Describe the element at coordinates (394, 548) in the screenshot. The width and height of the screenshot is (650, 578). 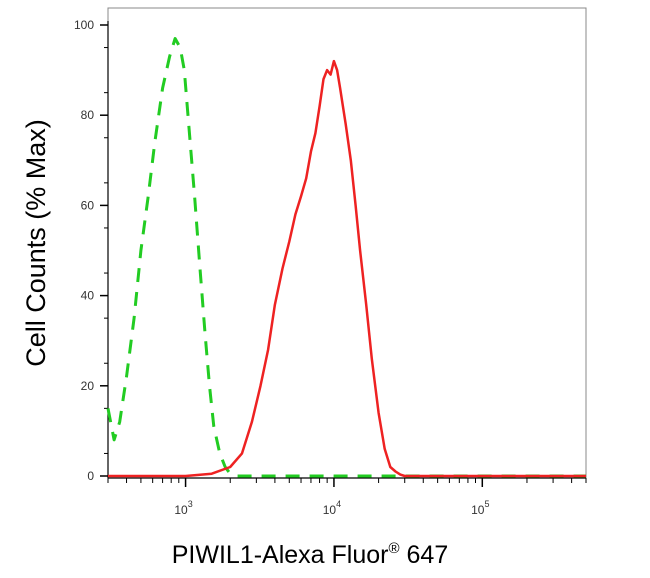
I see `x-axis-title-superscript: ®` at that location.